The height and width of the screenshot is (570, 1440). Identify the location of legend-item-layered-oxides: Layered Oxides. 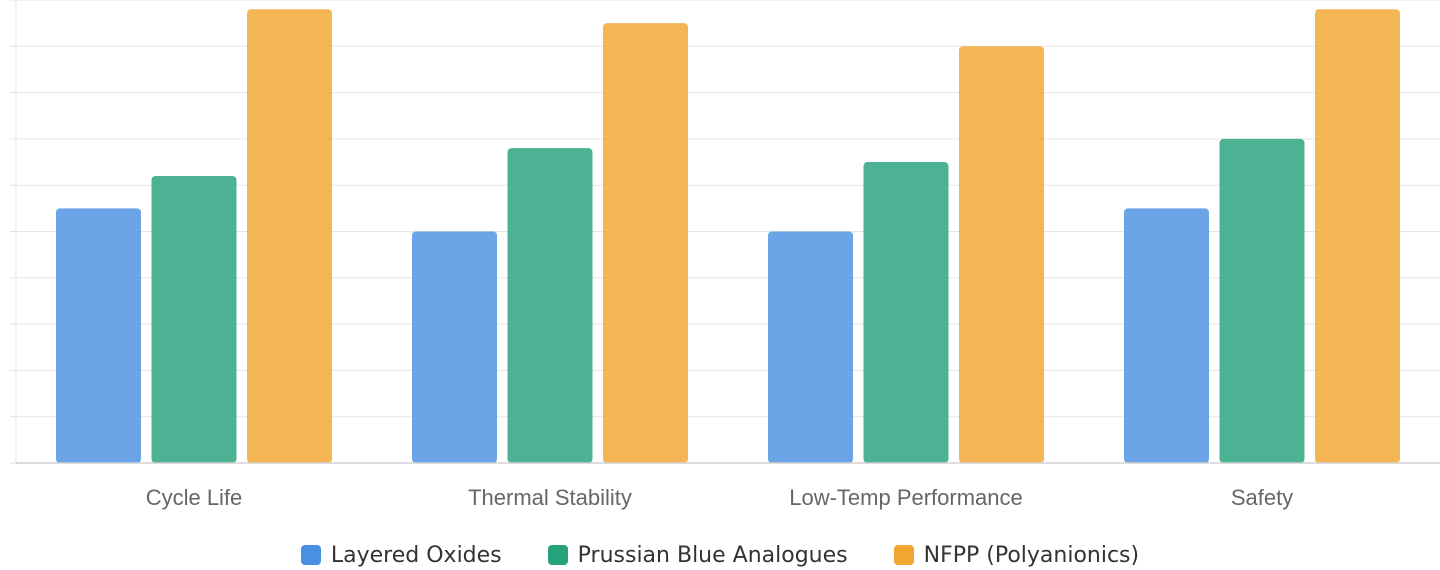
(401, 555).